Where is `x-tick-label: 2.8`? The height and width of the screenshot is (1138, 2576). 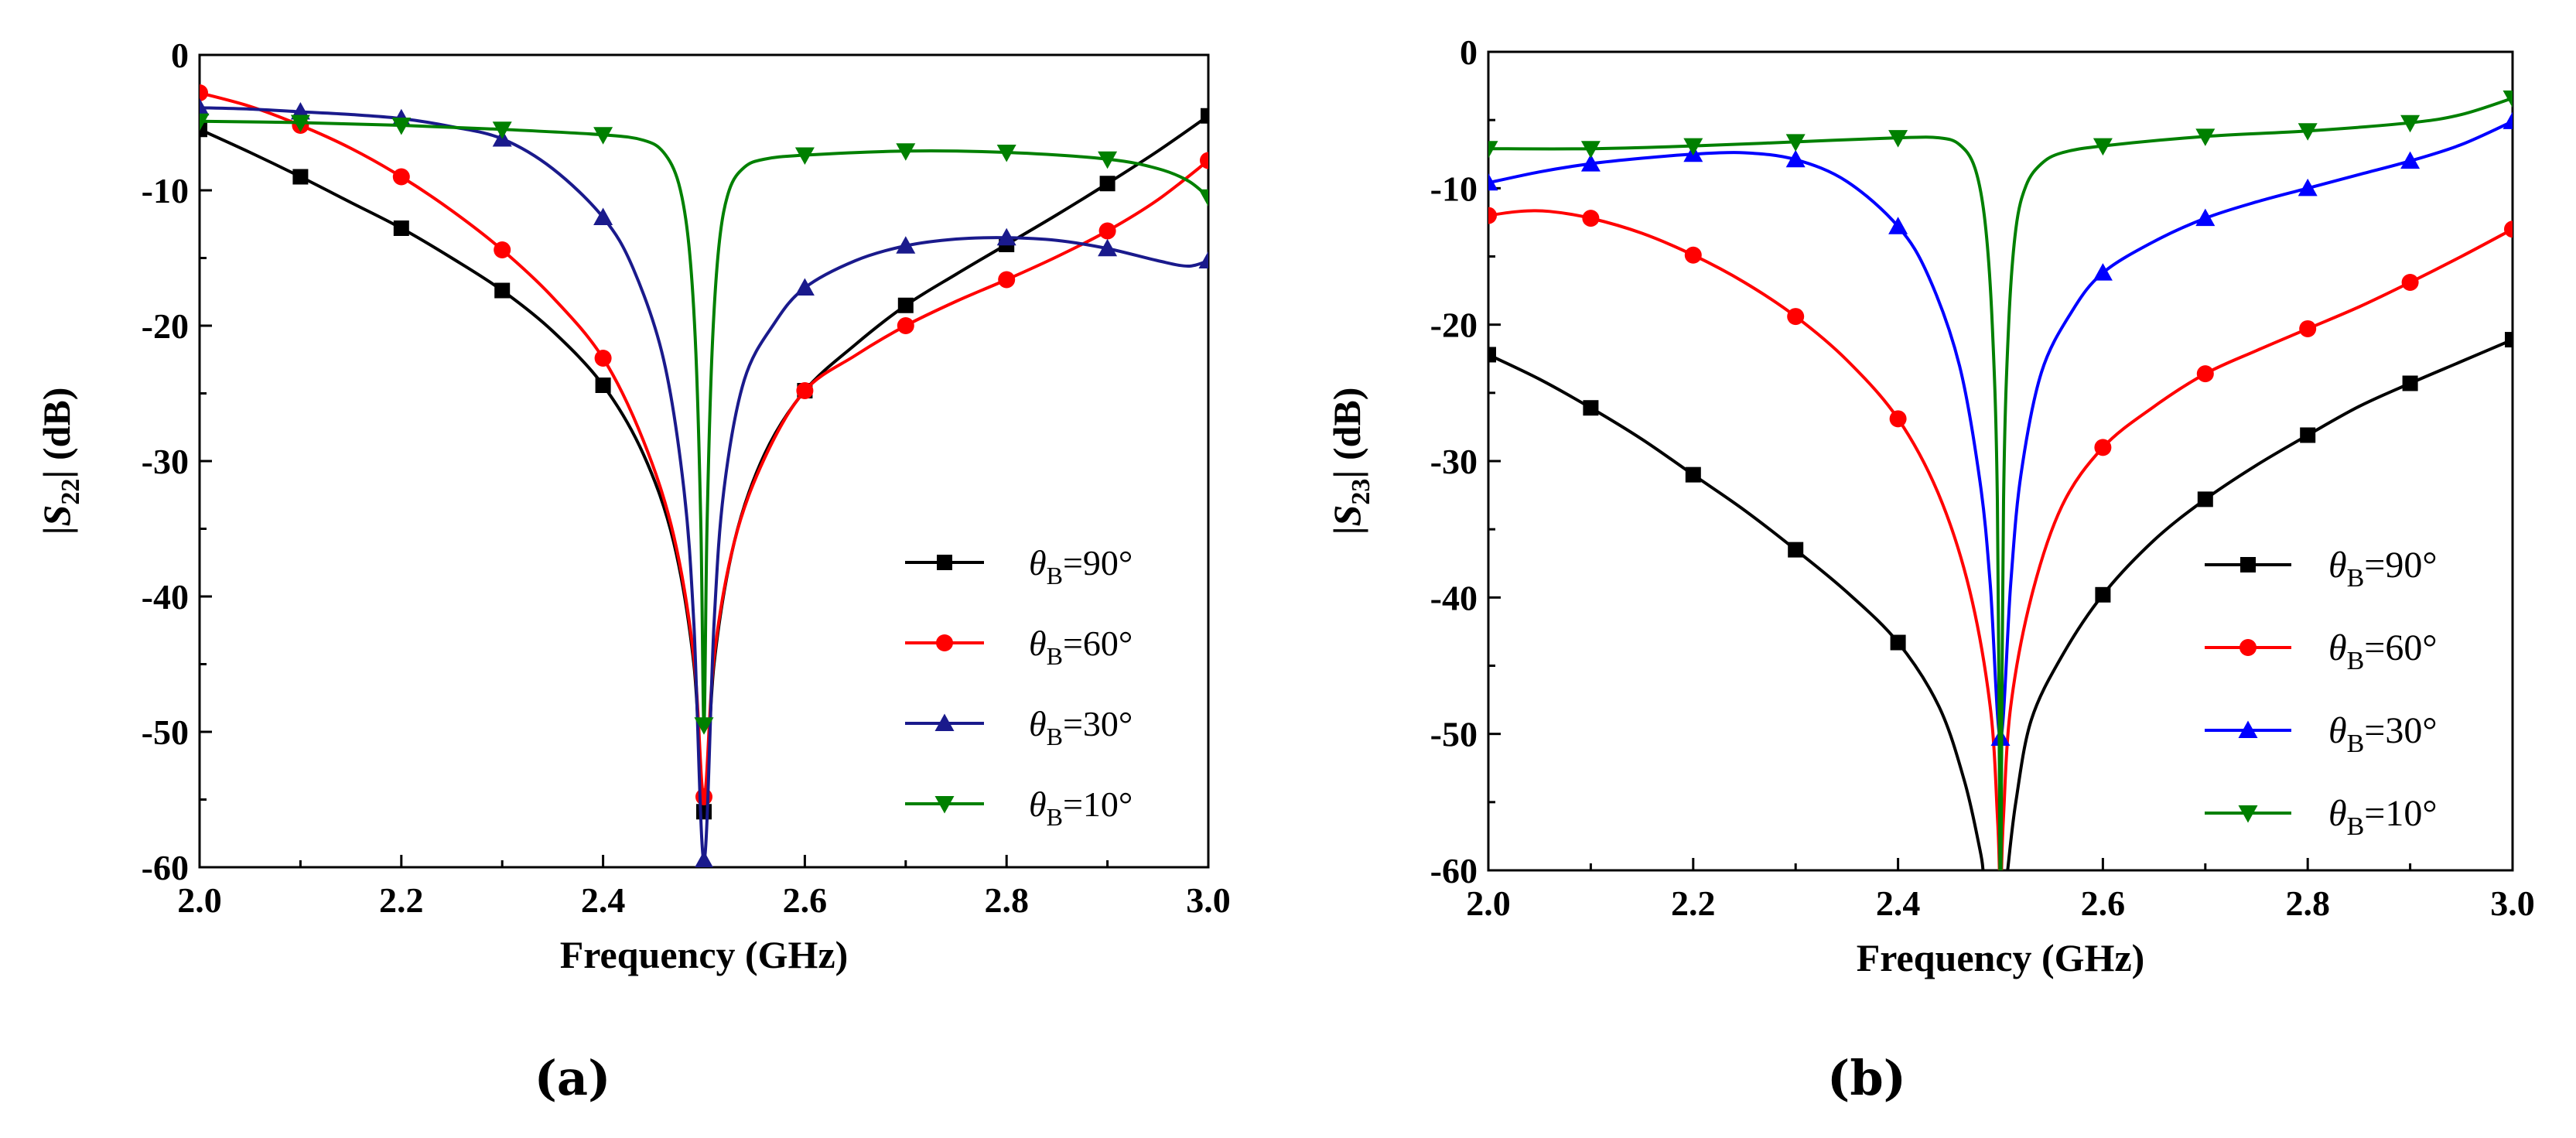 x-tick-label: 2.8 is located at coordinates (2307, 903).